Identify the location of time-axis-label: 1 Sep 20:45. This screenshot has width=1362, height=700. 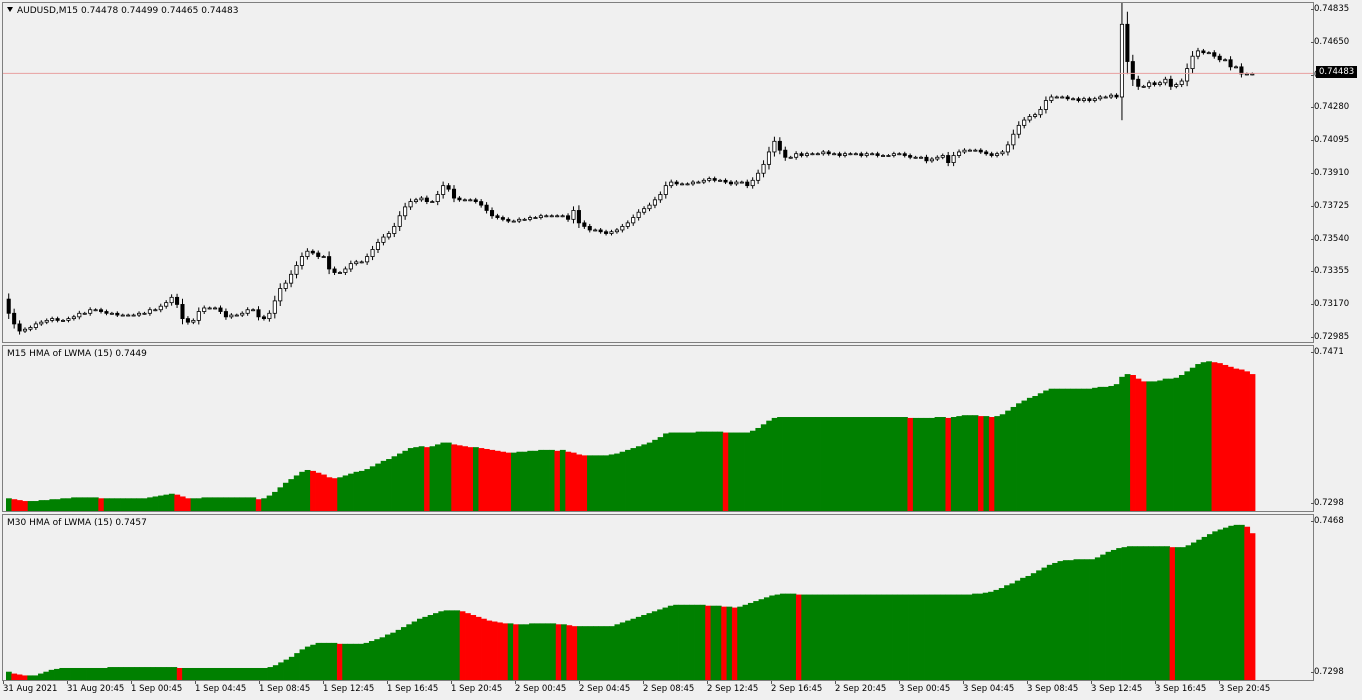
(477, 687).